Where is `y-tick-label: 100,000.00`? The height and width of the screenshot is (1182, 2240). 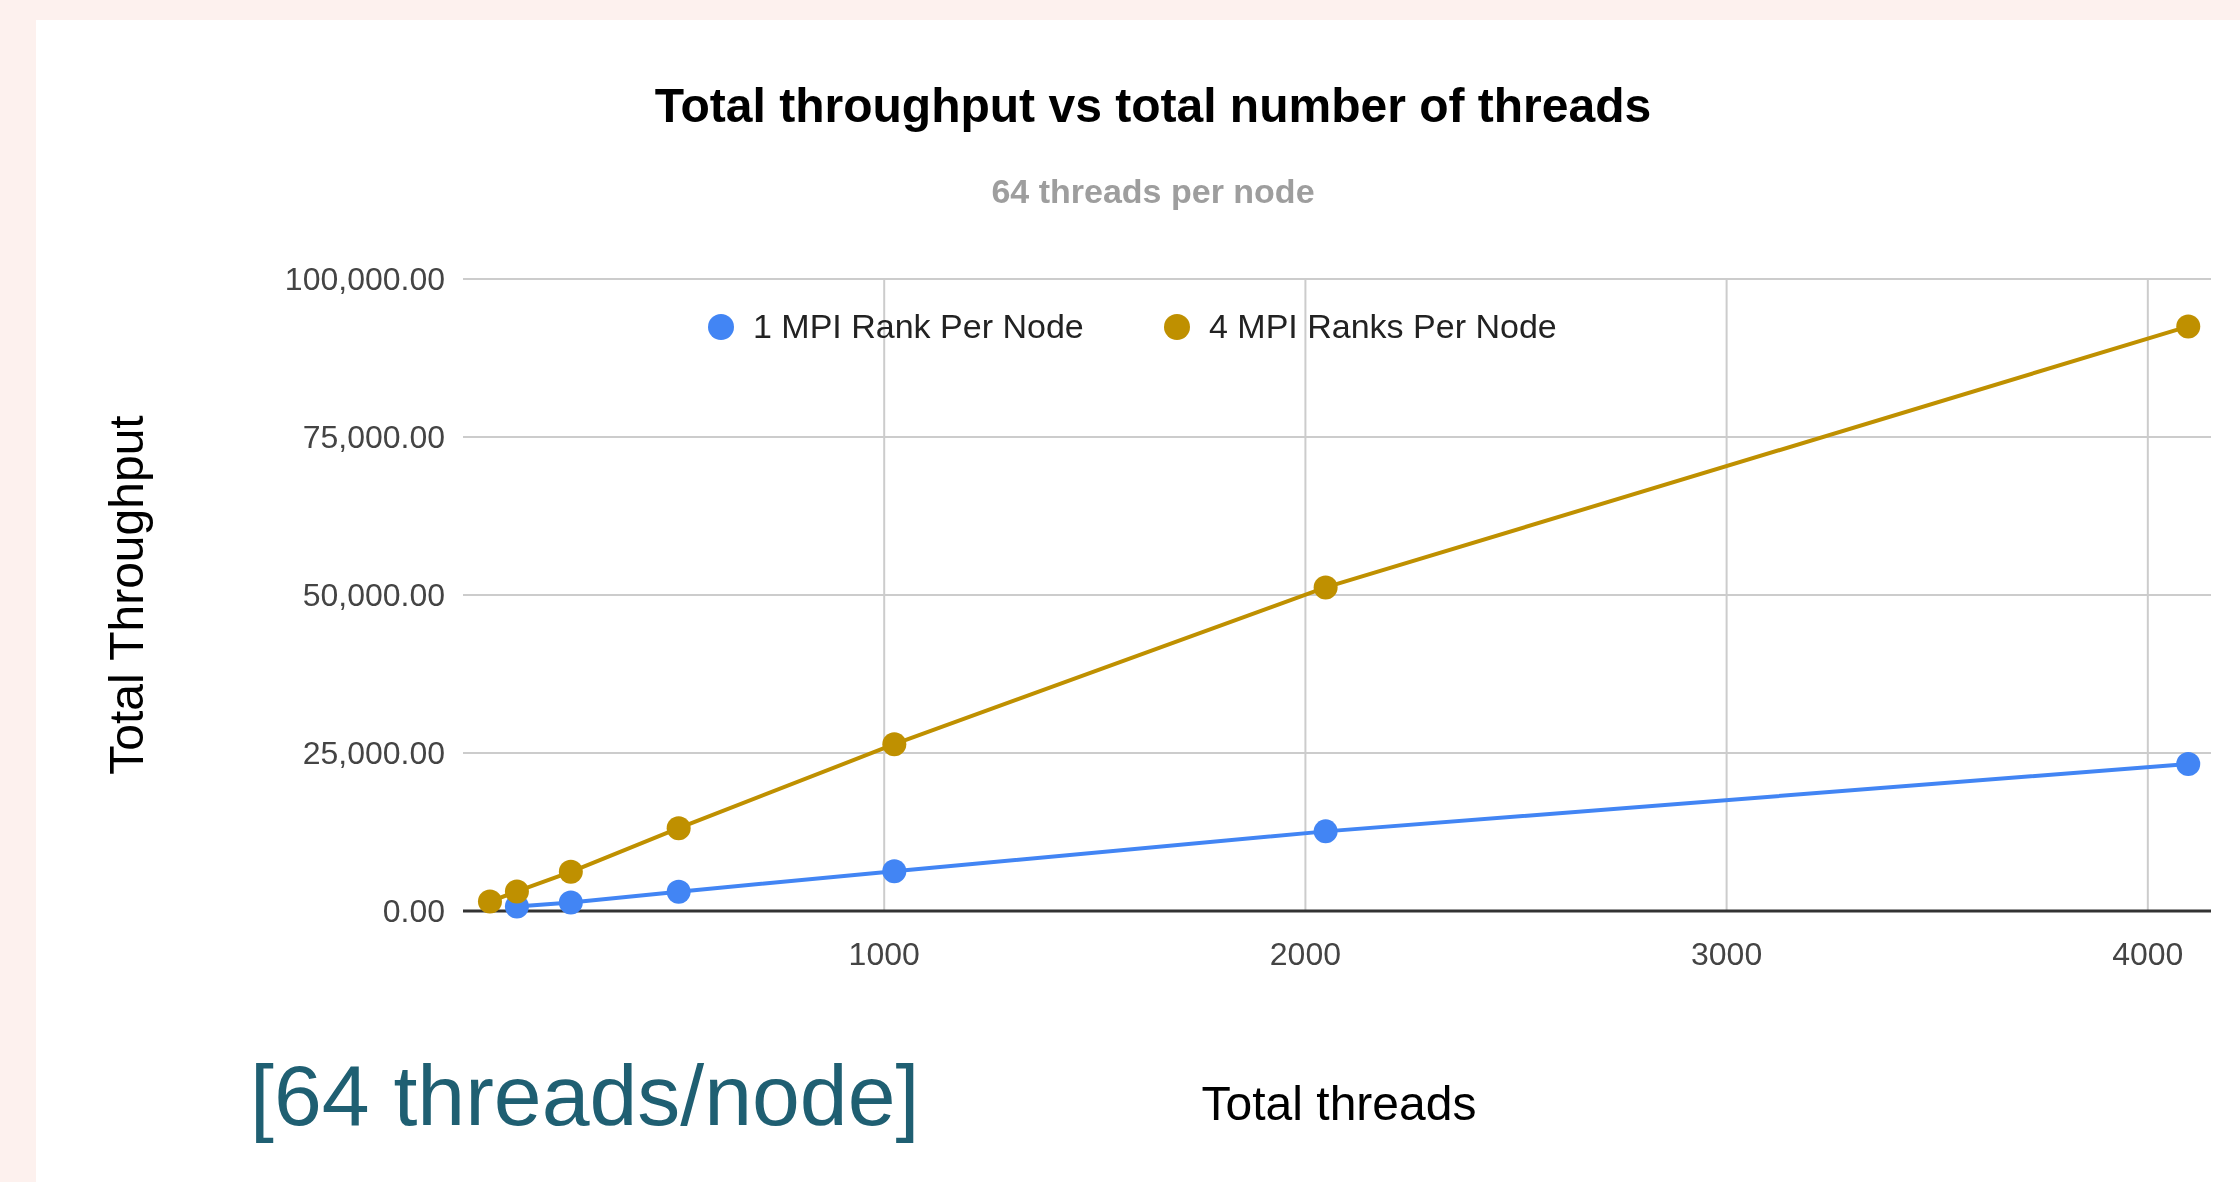 y-tick-label: 100,000.00 is located at coordinates (364, 279).